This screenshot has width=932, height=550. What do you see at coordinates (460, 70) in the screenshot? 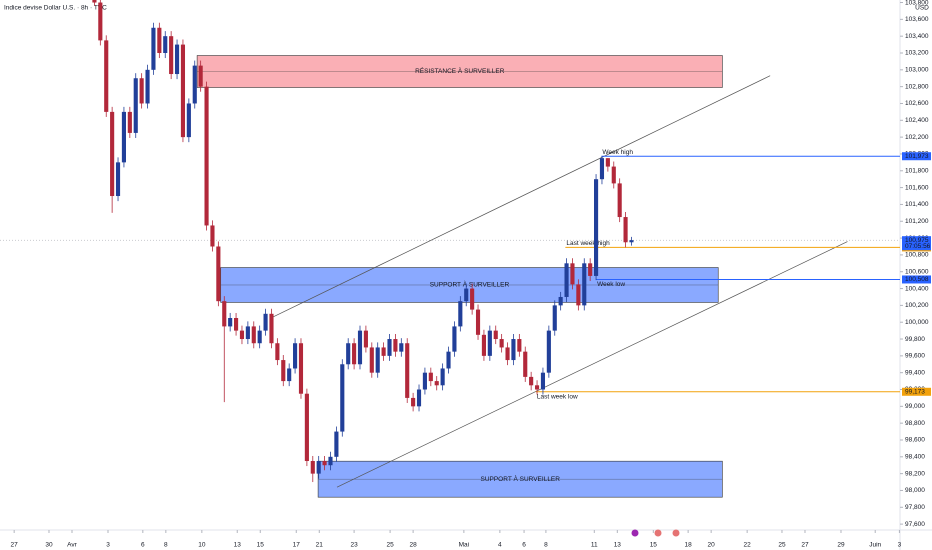
I see `zone-label: RÉSISTANCE À SURVEILLER` at bounding box center [460, 70].